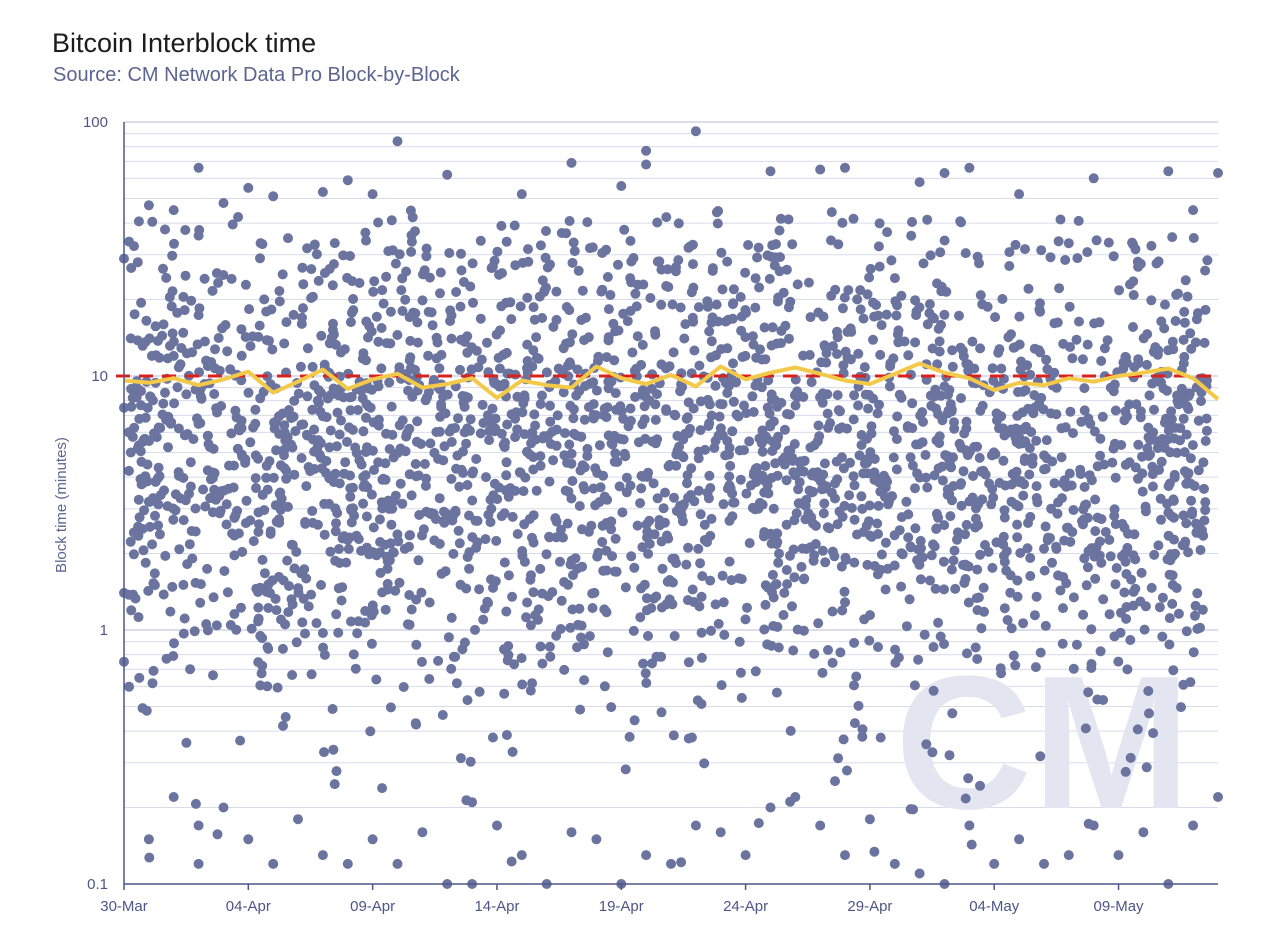  What do you see at coordinates (671, 381) in the screenshot?
I see `moving-average-group` at bounding box center [671, 381].